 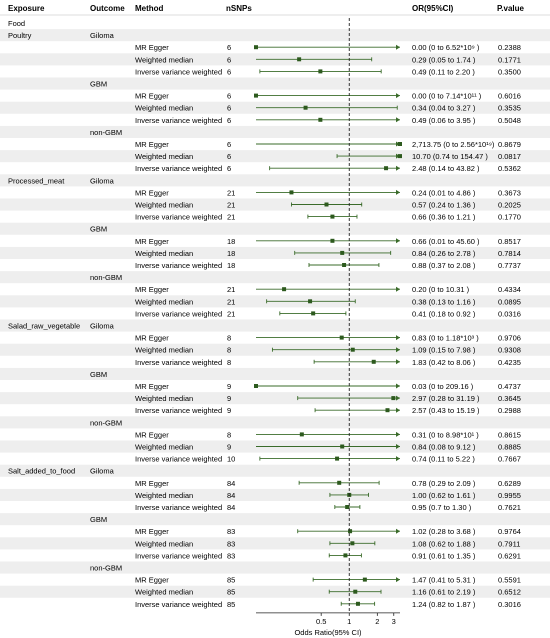 What do you see at coordinates (509, 592) in the screenshot?
I see `pvalue-value: 0.6512` at bounding box center [509, 592].